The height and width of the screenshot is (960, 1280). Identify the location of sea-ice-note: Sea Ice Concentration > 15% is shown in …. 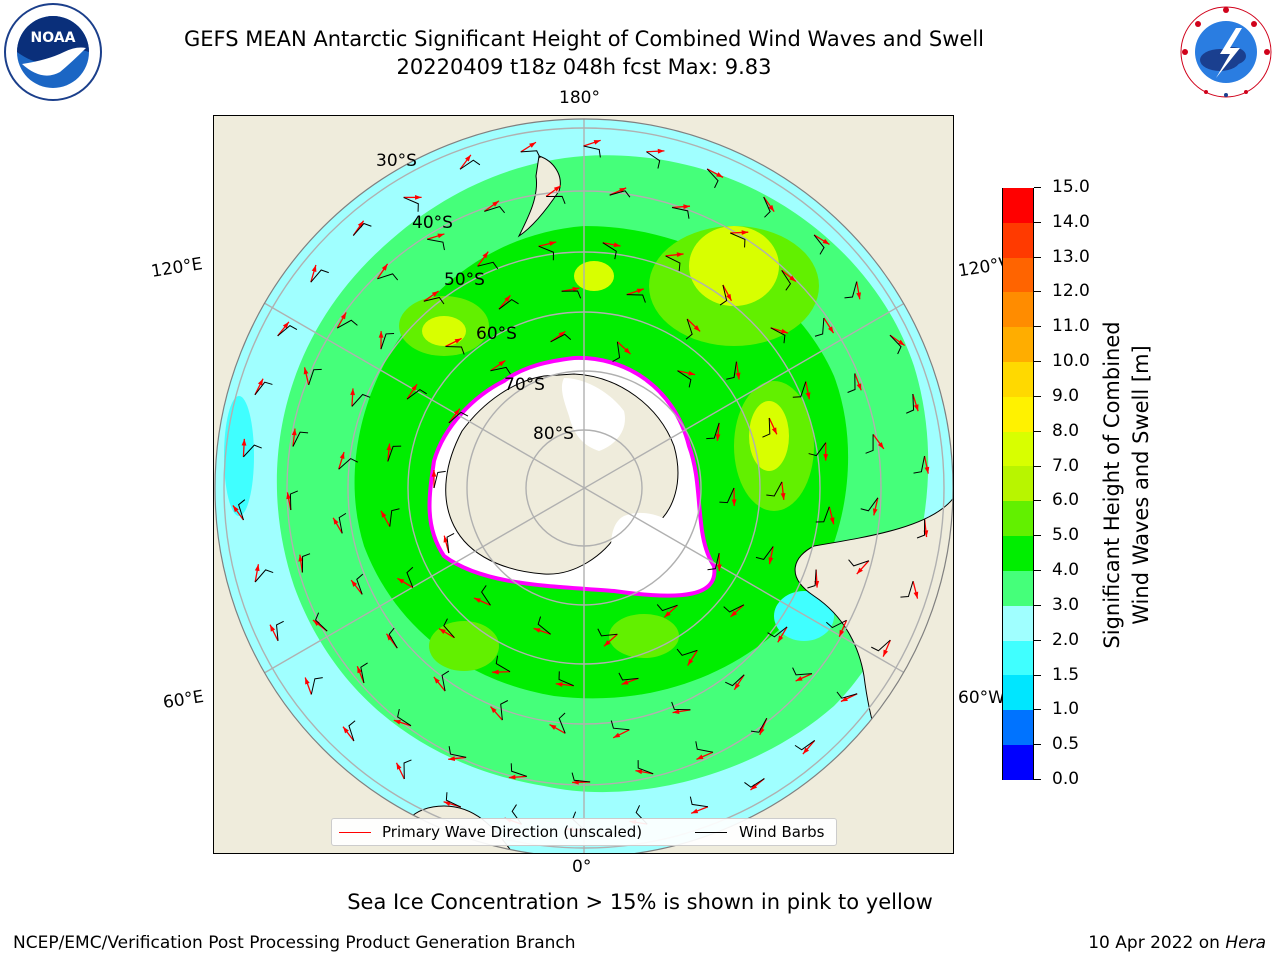
(640, 902).